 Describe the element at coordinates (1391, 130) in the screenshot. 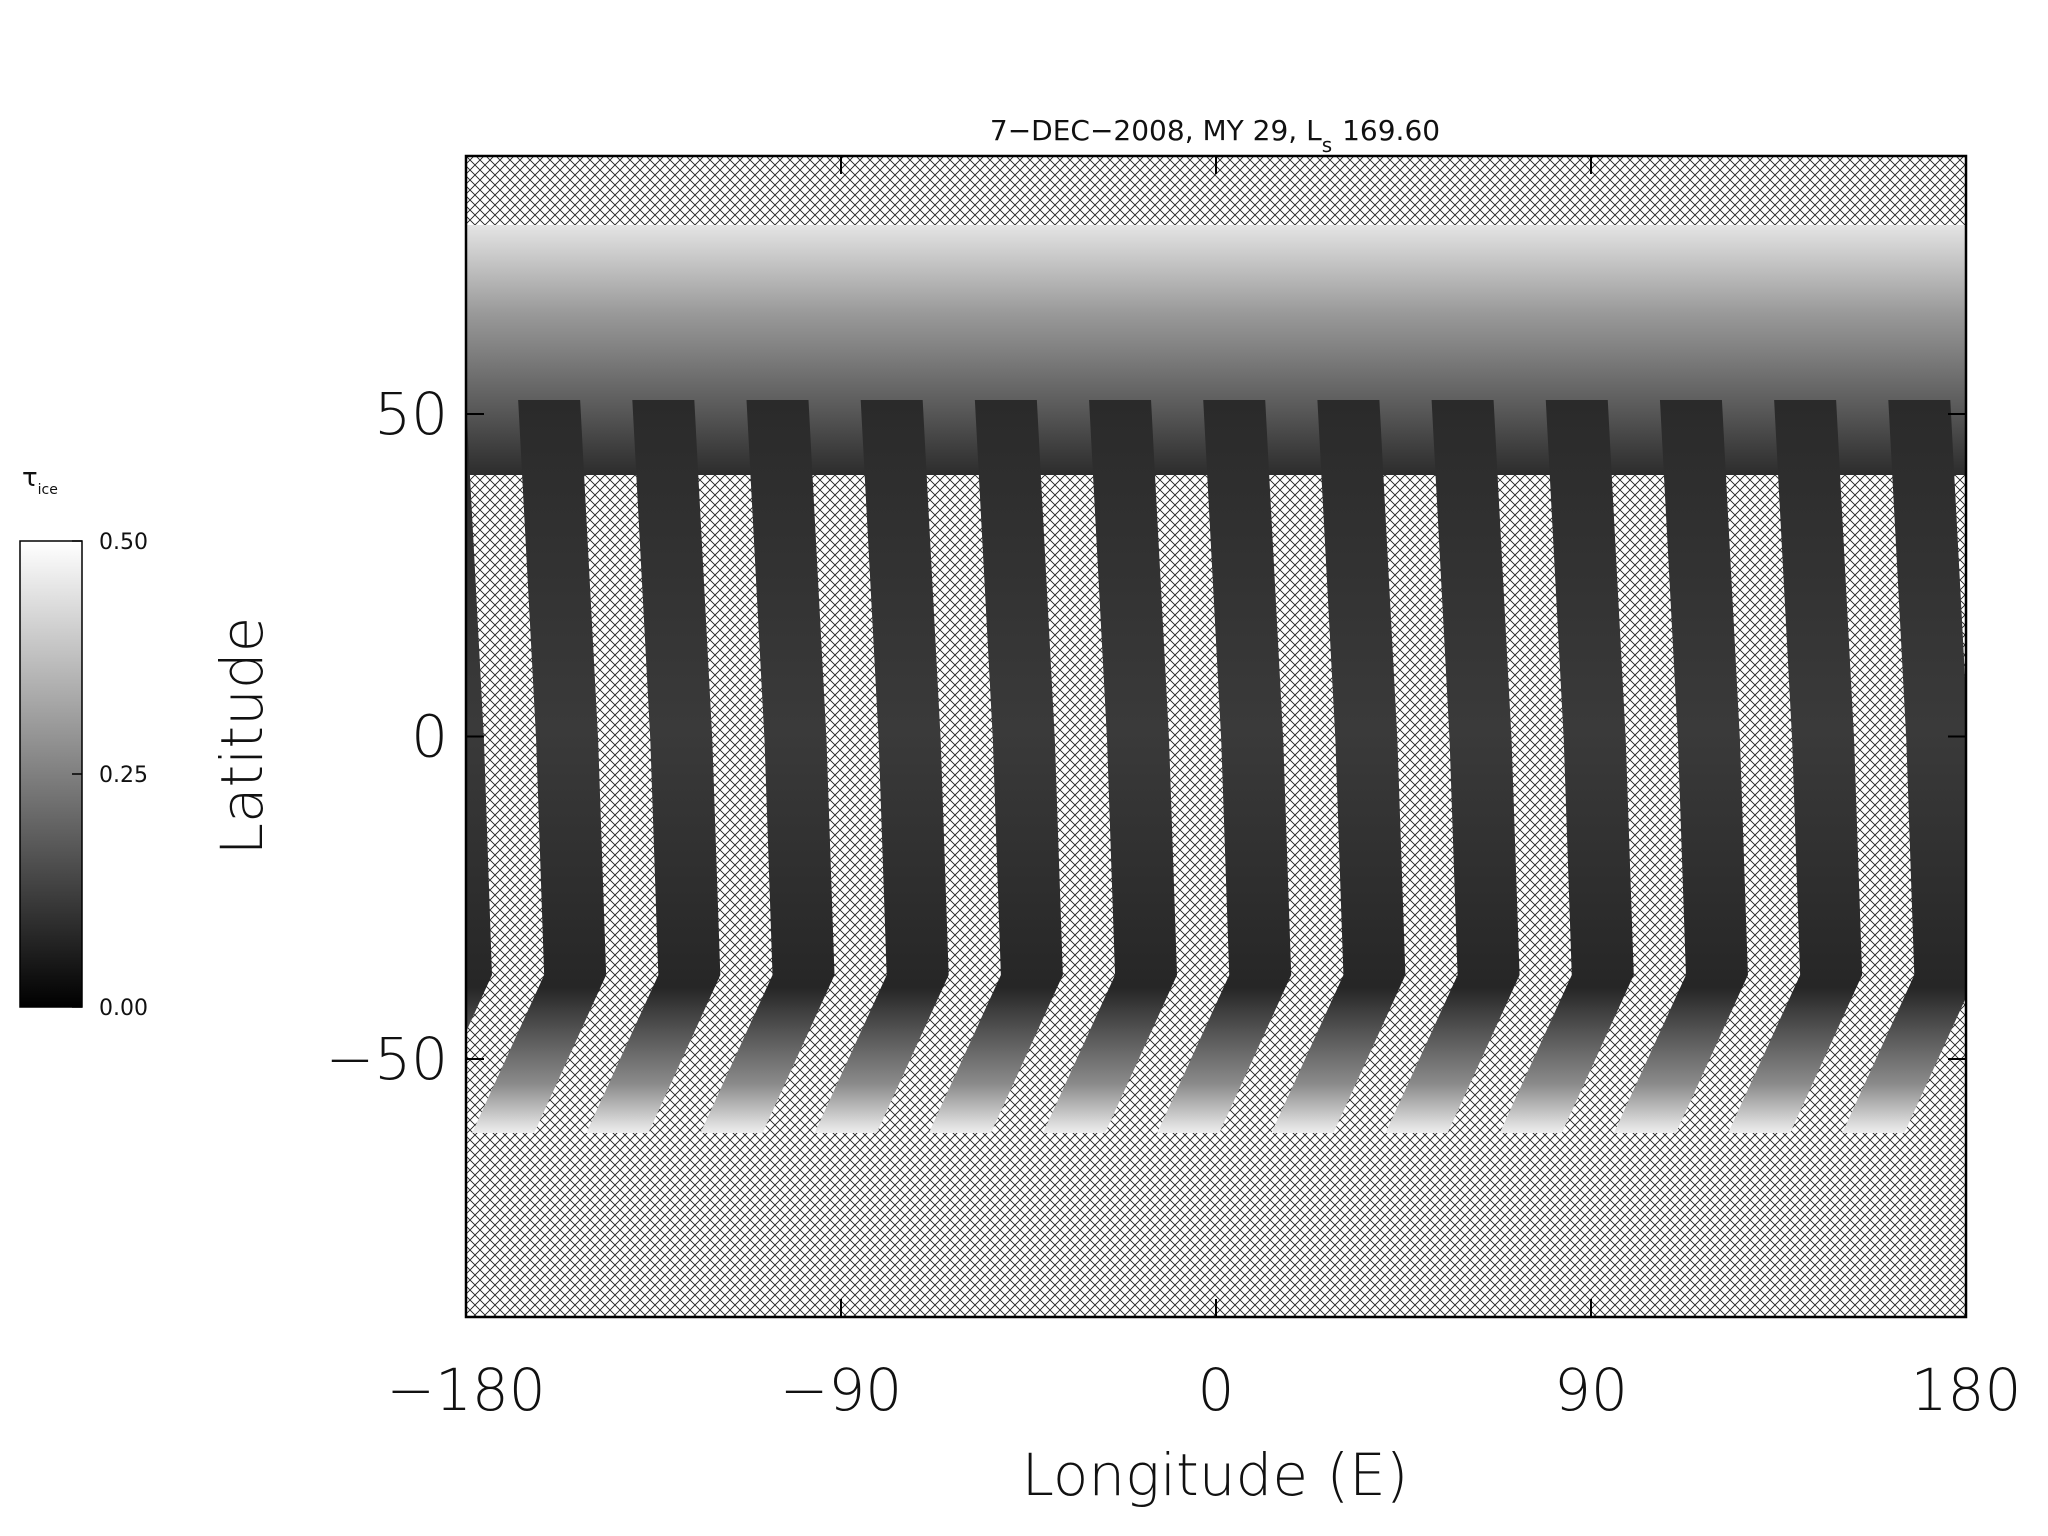

I see `title-value: 169.60` at that location.